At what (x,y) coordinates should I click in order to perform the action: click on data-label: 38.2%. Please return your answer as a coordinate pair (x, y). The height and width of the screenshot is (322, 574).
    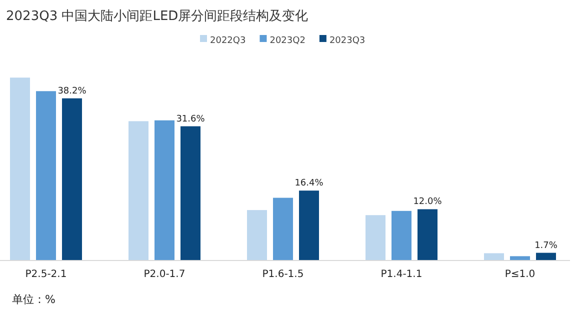
    Looking at the image, I should click on (72, 91).